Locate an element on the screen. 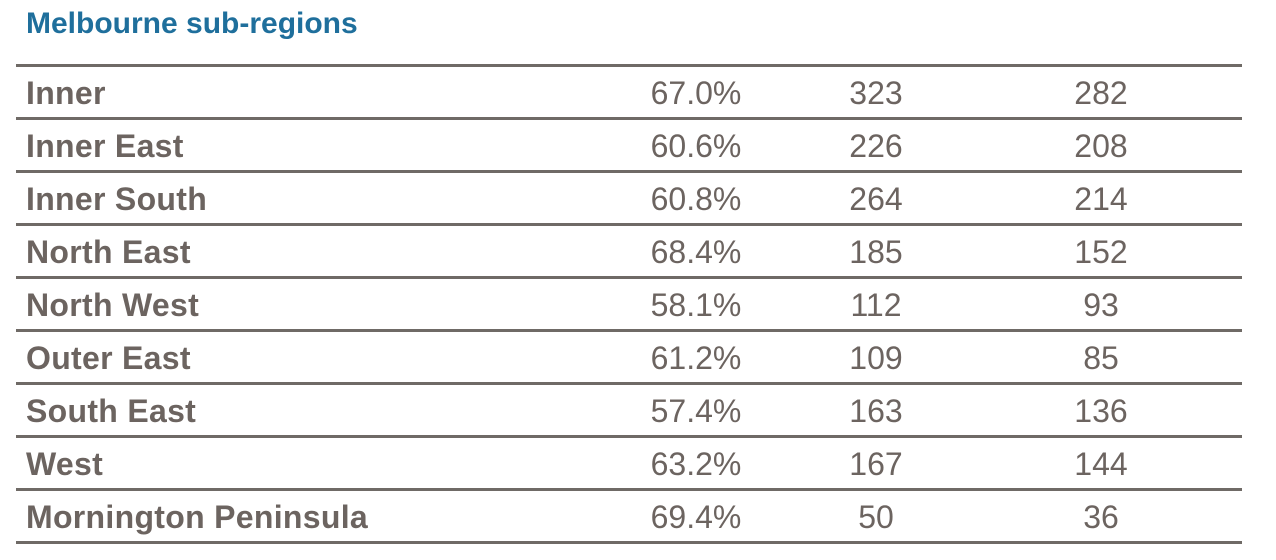  value-b-cell: 208 is located at coordinates (1101, 146).